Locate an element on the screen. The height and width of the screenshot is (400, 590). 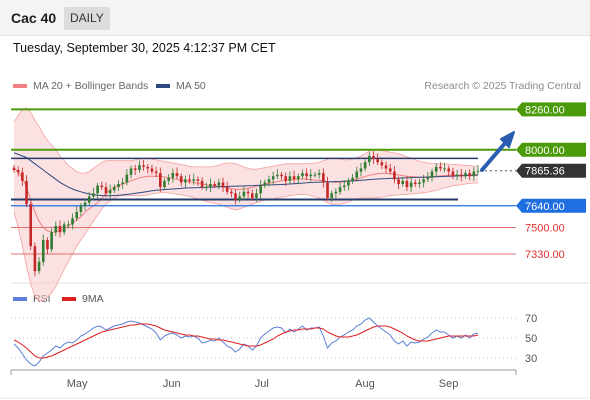
ma20-swatch is located at coordinates (20, 86).